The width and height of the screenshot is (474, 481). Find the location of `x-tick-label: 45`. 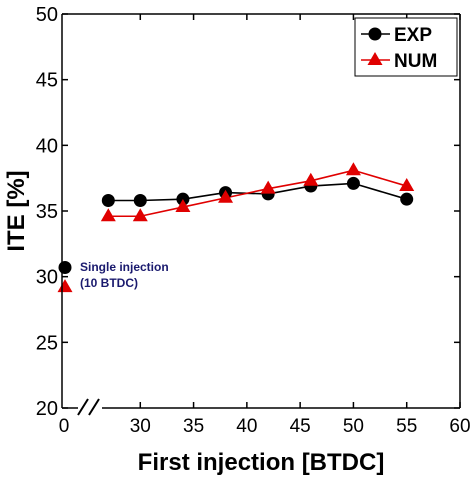

x-tick-label: 45 is located at coordinates (300, 426).